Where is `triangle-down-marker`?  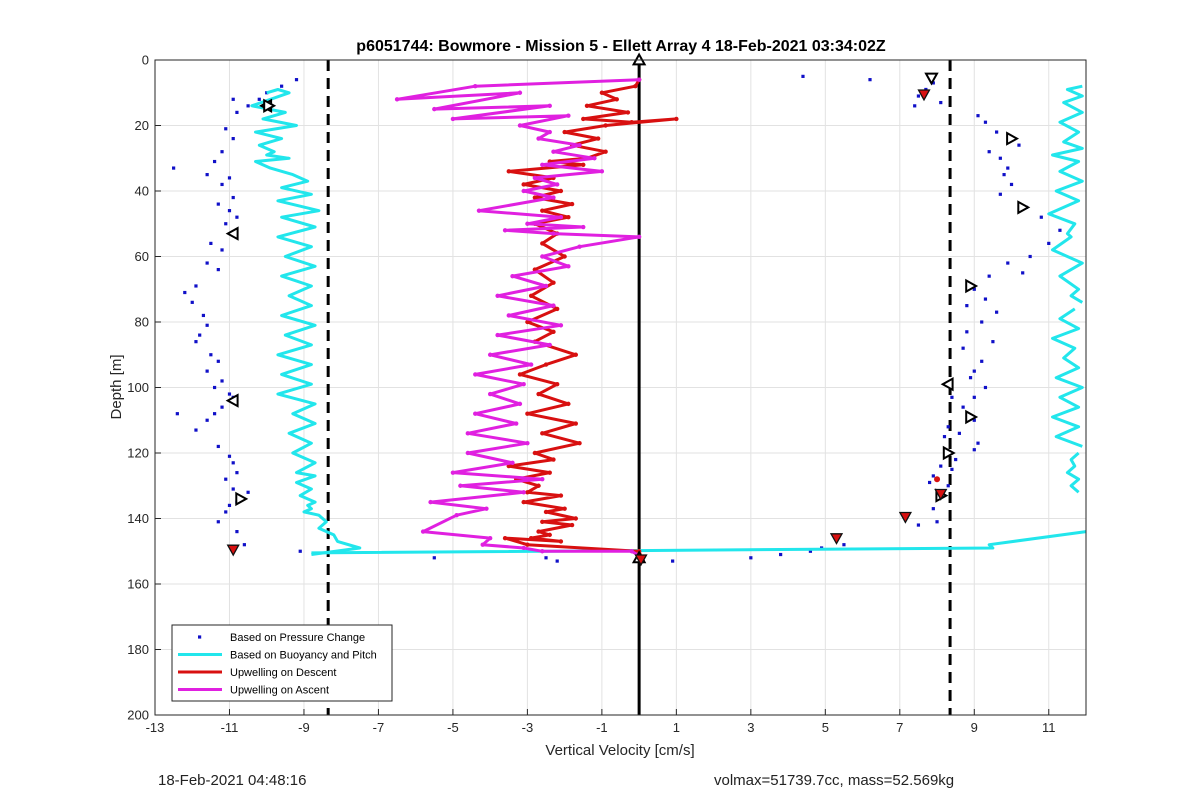 triangle-down-marker is located at coordinates (931, 79).